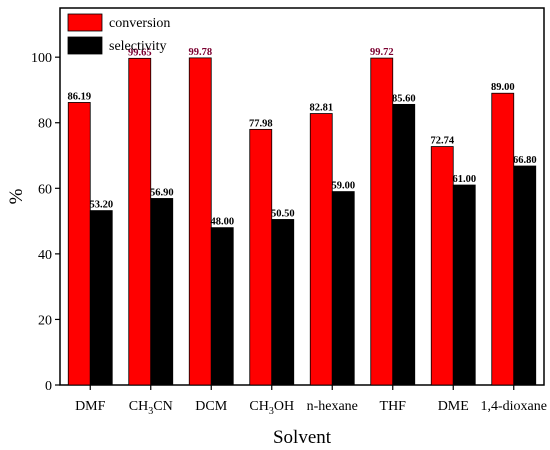 This screenshot has height=450, width=550. Describe the element at coordinates (302, 437) in the screenshot. I see `x-axis-label: Solvent` at that location.